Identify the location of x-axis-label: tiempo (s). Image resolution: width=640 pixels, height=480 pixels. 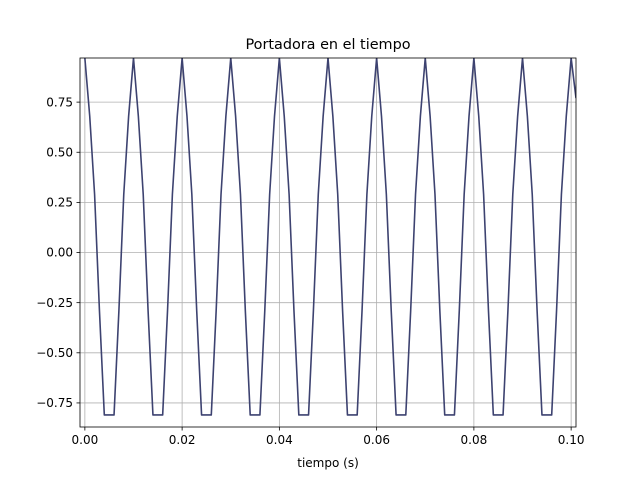
(328, 463).